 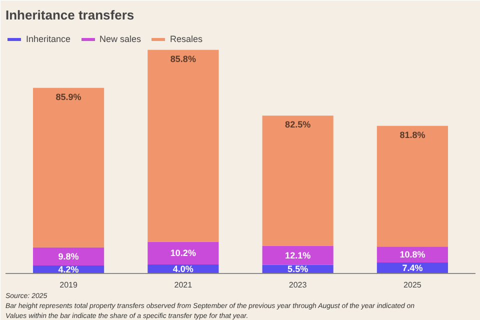 What do you see at coordinates (298, 269) in the screenshot?
I see `annotation: 5.5%` at bounding box center [298, 269].